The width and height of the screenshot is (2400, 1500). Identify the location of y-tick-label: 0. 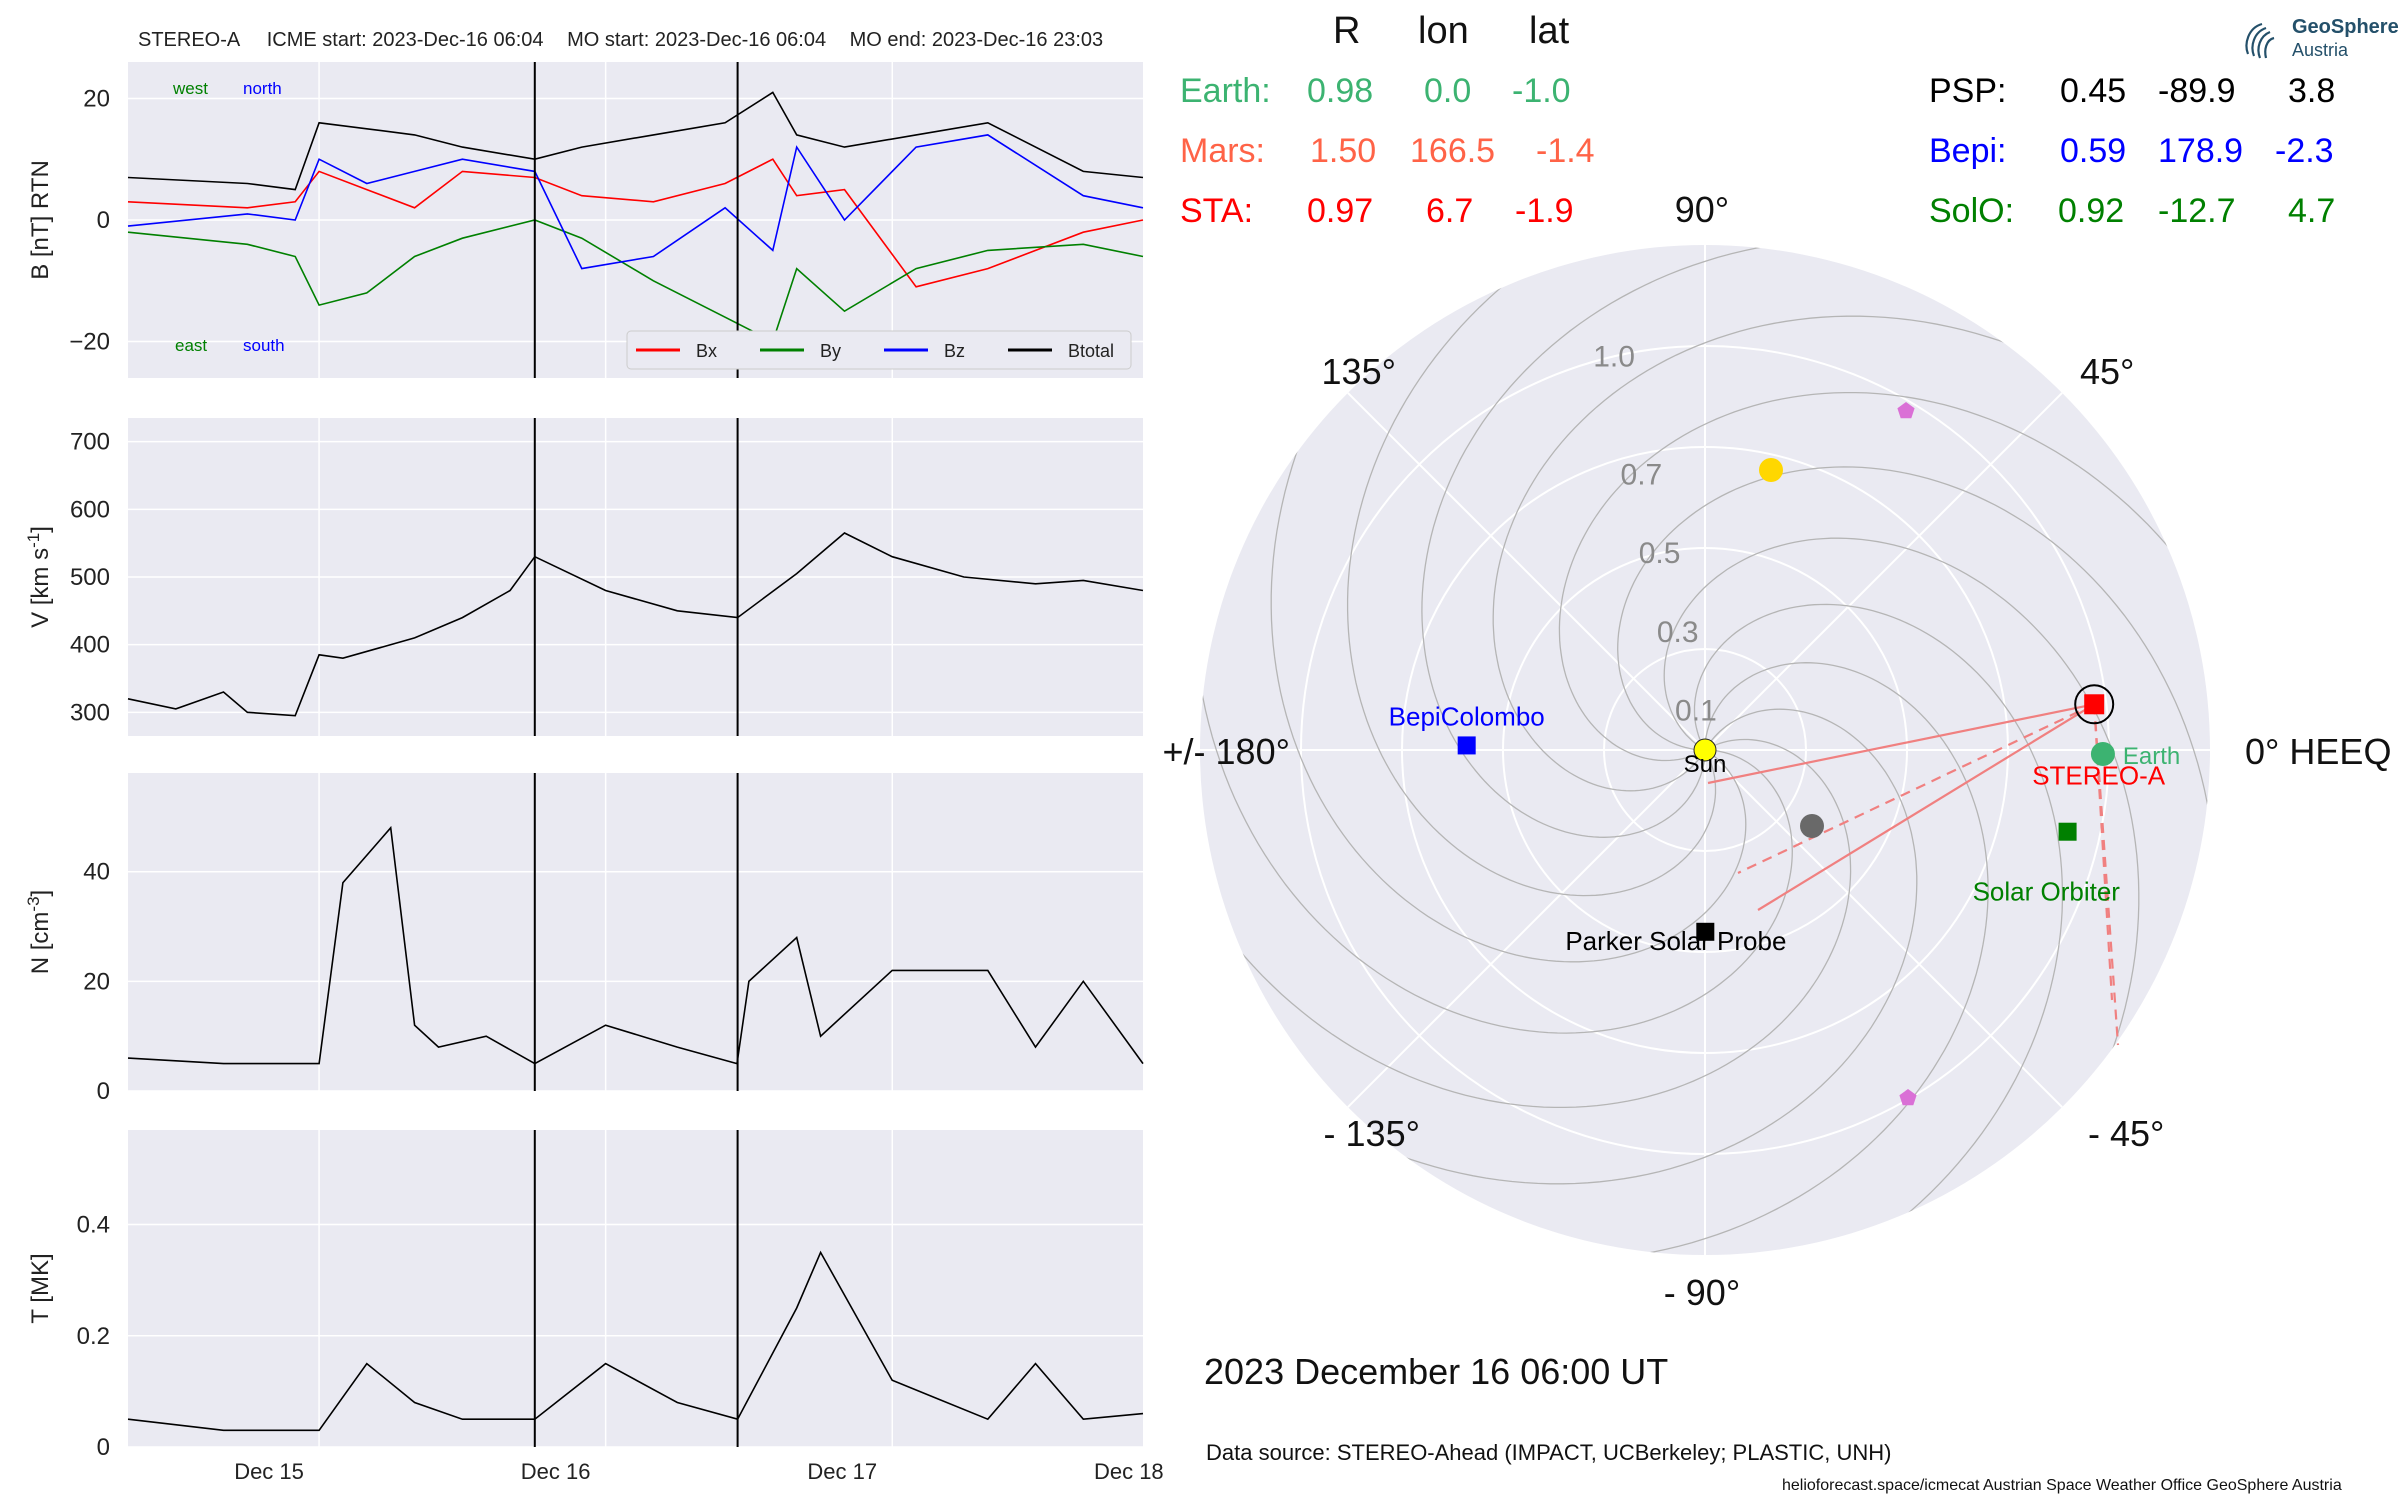
(103, 1091).